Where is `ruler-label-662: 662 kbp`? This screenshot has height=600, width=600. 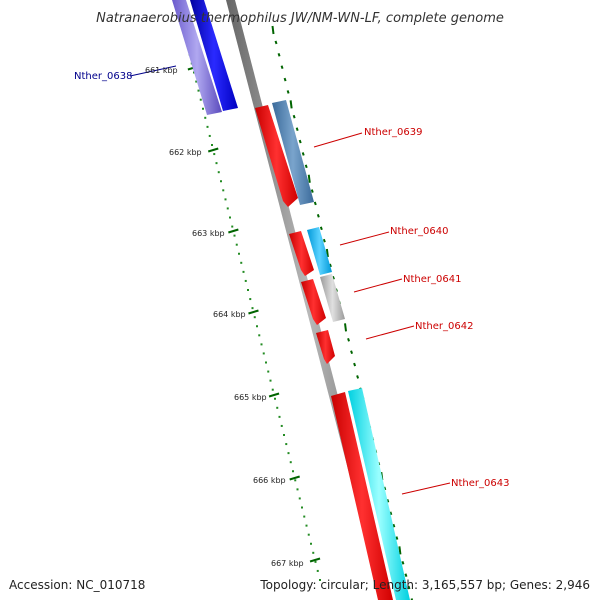
ruler-label-662: 662 kbp is located at coordinates (185, 152).